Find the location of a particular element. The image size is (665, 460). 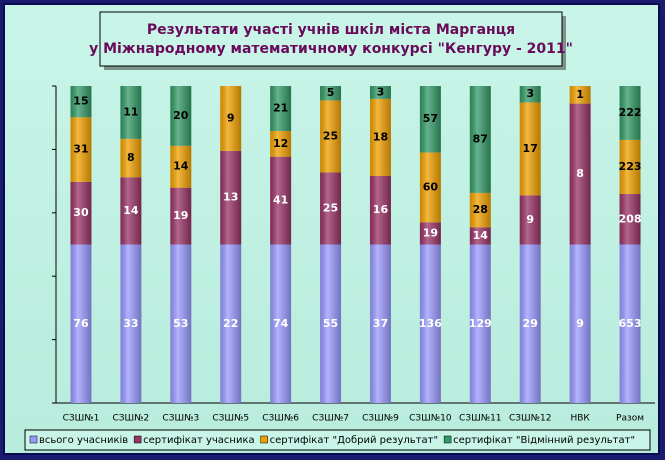

legend-label: сертифікат "Добрий результат" is located at coordinates (354, 440).